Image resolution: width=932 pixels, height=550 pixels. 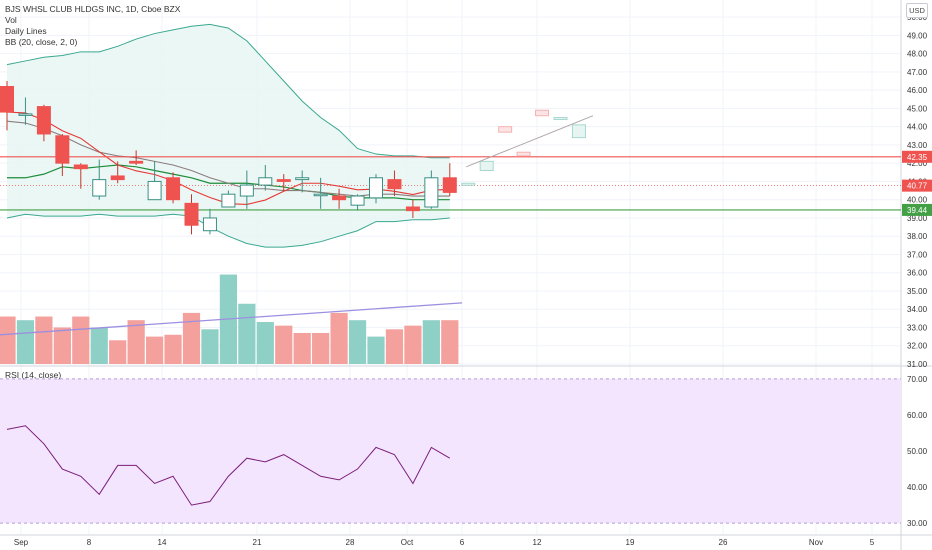 What do you see at coordinates (723, 542) in the screenshot?
I see `time-axis-tick: 26` at bounding box center [723, 542].